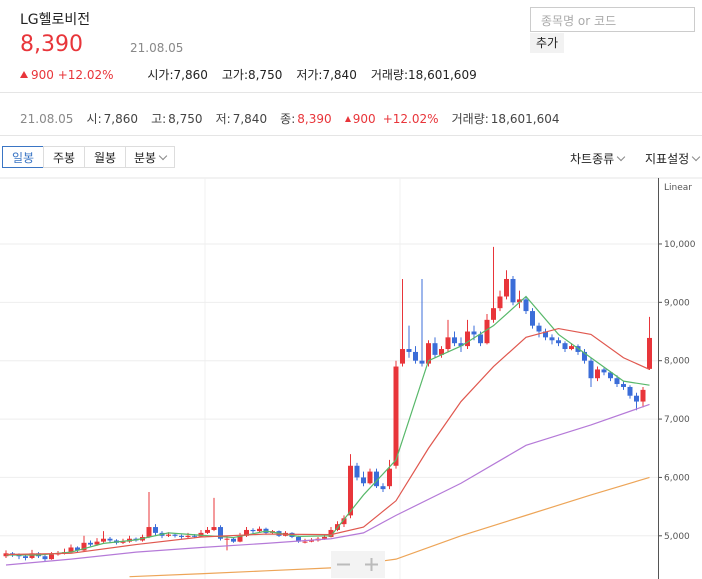 The image size is (702, 579). Describe the element at coordinates (252, 75) in the screenshot. I see `stat: 고가:8,750` at that location.